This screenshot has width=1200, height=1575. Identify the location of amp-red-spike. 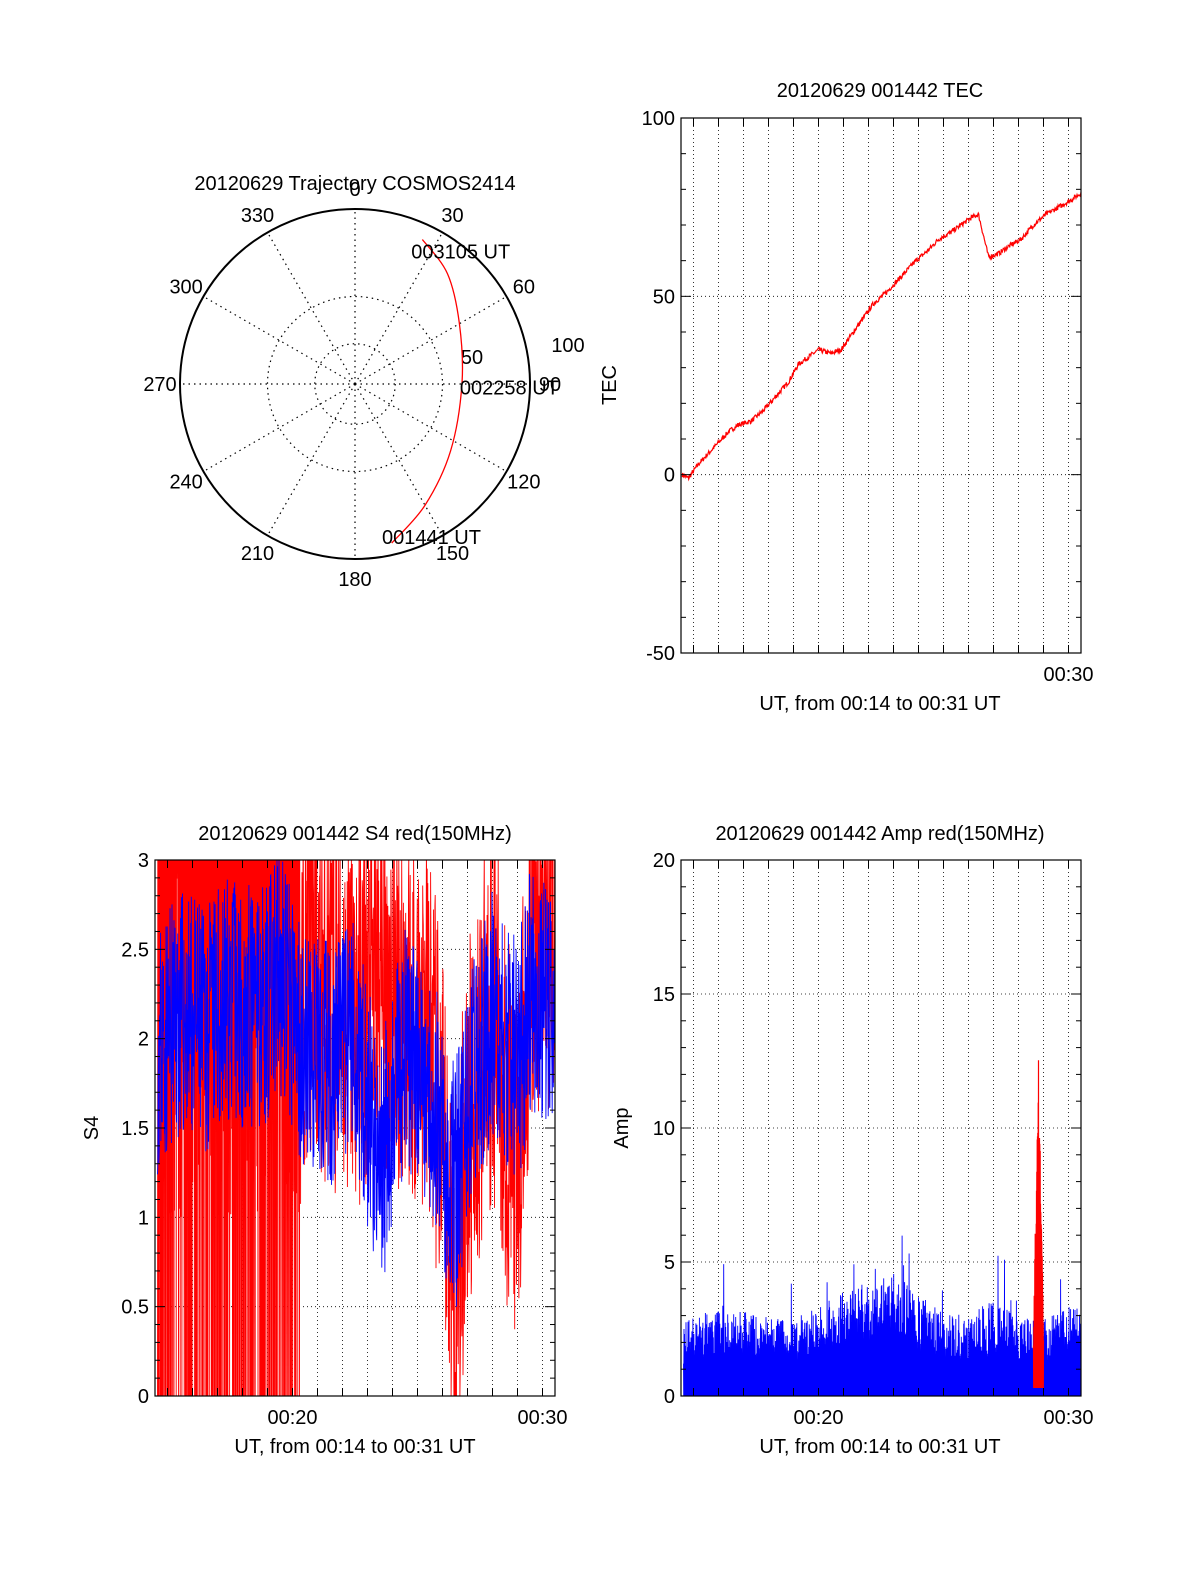
(1038, 1224).